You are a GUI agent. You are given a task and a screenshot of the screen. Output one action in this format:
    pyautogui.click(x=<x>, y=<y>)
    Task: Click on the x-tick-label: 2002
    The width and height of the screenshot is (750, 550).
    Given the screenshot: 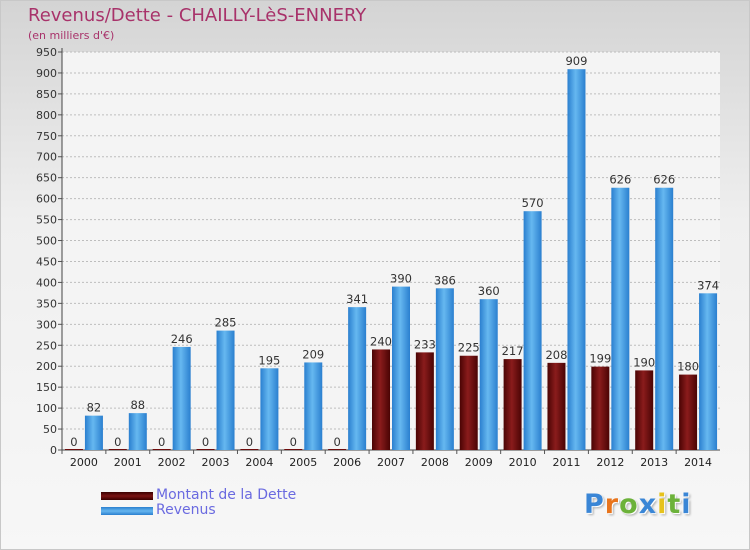 What is the action you would take?
    pyautogui.click(x=172, y=462)
    